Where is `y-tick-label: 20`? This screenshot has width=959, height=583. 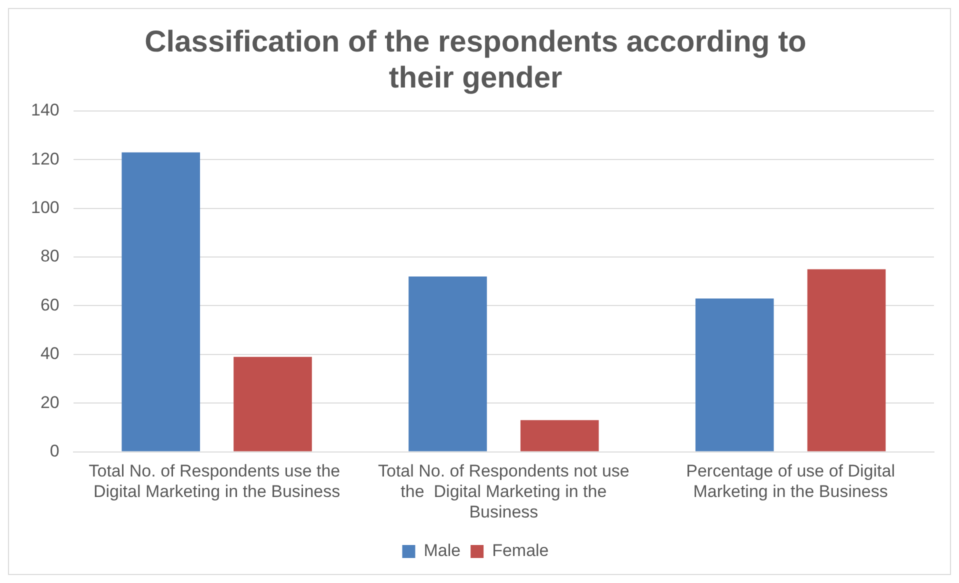
y-tick-label: 20 is located at coordinates (50, 402).